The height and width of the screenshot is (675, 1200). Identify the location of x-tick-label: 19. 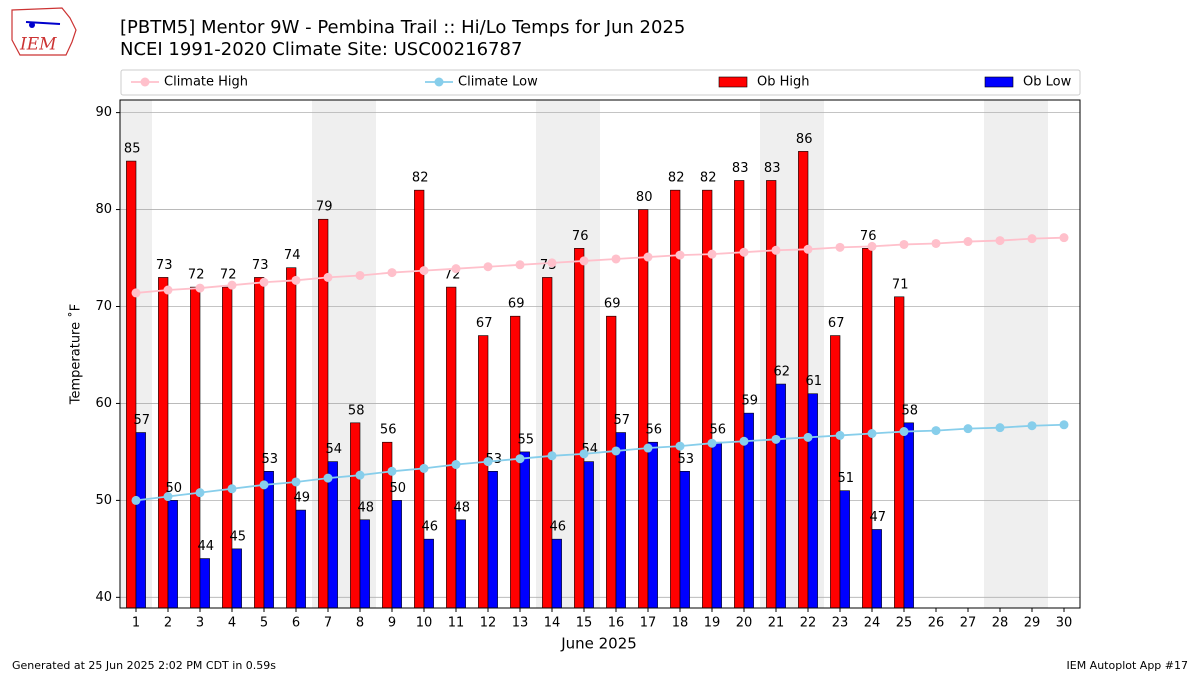
(712, 623).